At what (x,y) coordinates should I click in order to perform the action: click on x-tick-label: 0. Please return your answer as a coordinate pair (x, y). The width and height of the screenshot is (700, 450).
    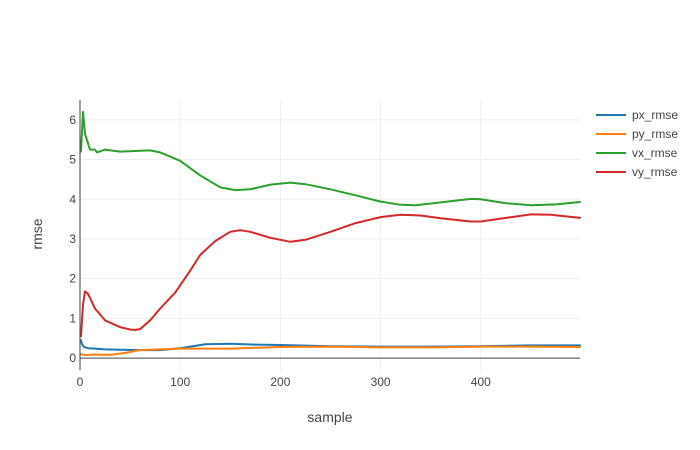
    Looking at the image, I should click on (80, 382).